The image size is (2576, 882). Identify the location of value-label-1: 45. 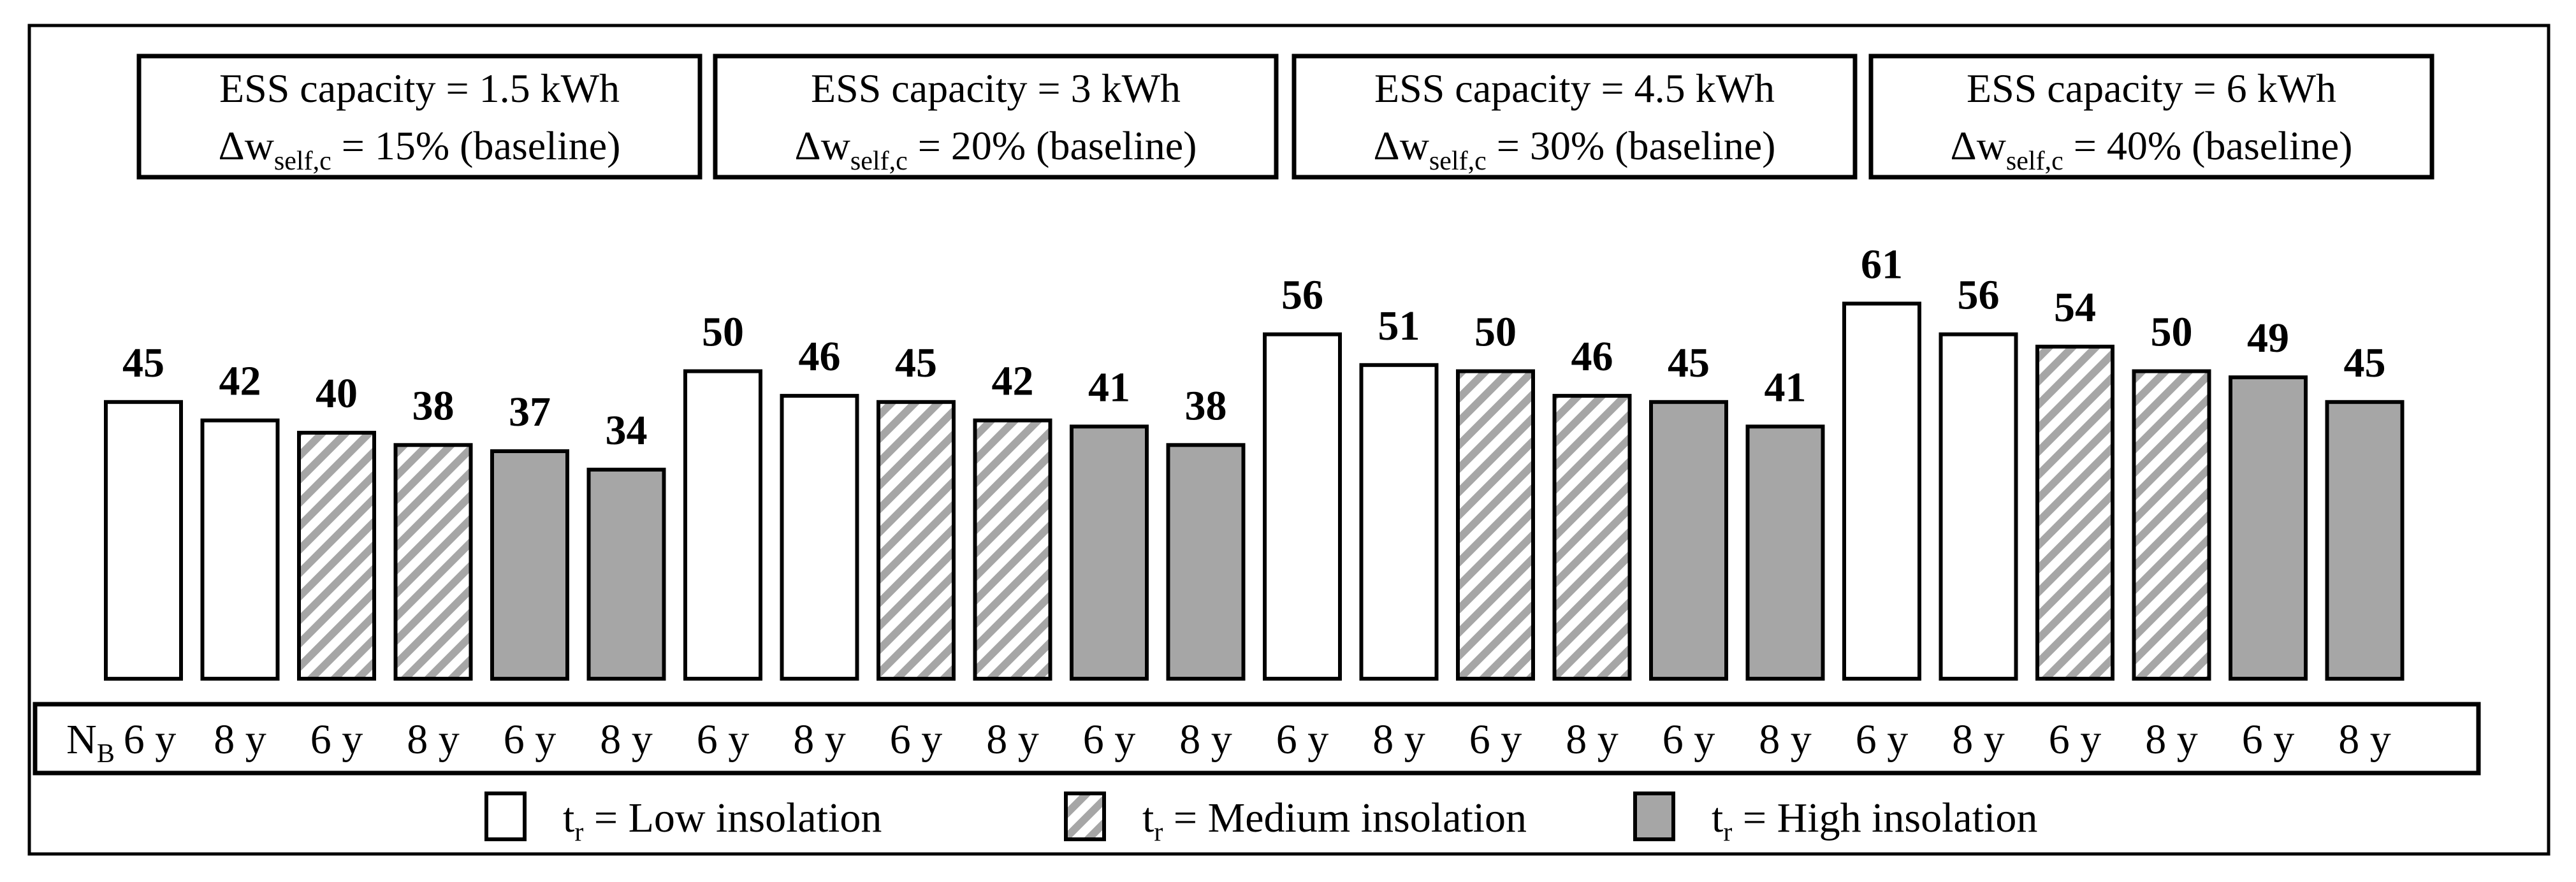
(143, 363).